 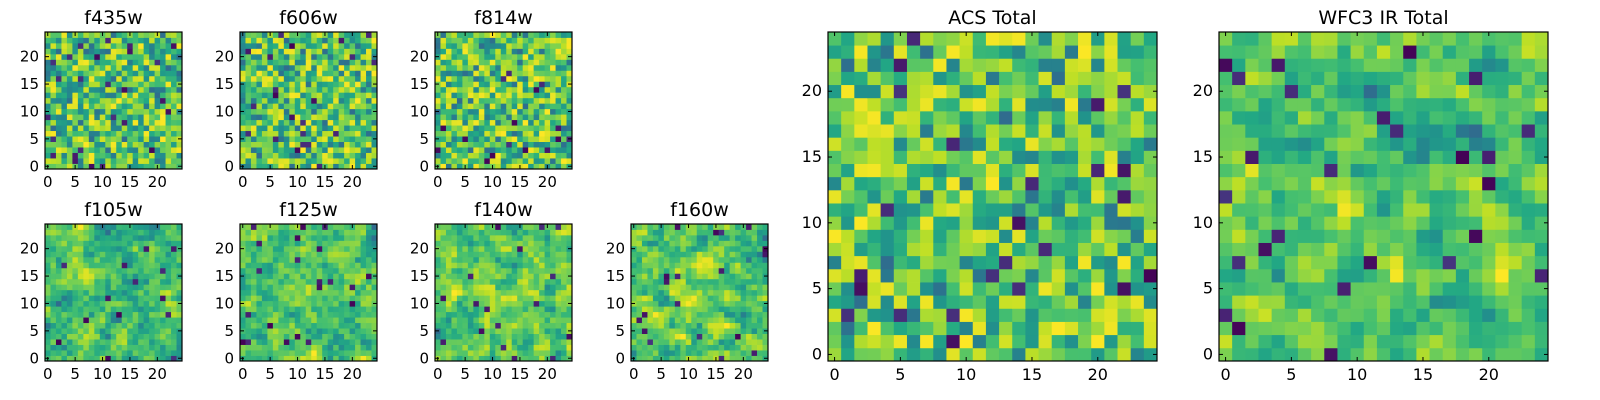 What do you see at coordinates (699, 210) in the screenshot?
I see `panel-title: f160w` at bounding box center [699, 210].